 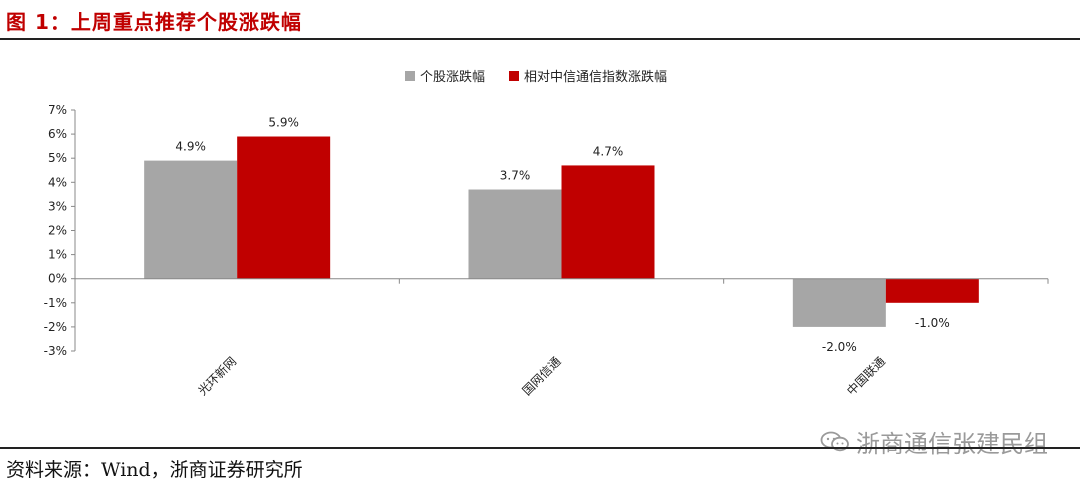 I want to click on data-label: -1.0%, so click(x=932, y=323).